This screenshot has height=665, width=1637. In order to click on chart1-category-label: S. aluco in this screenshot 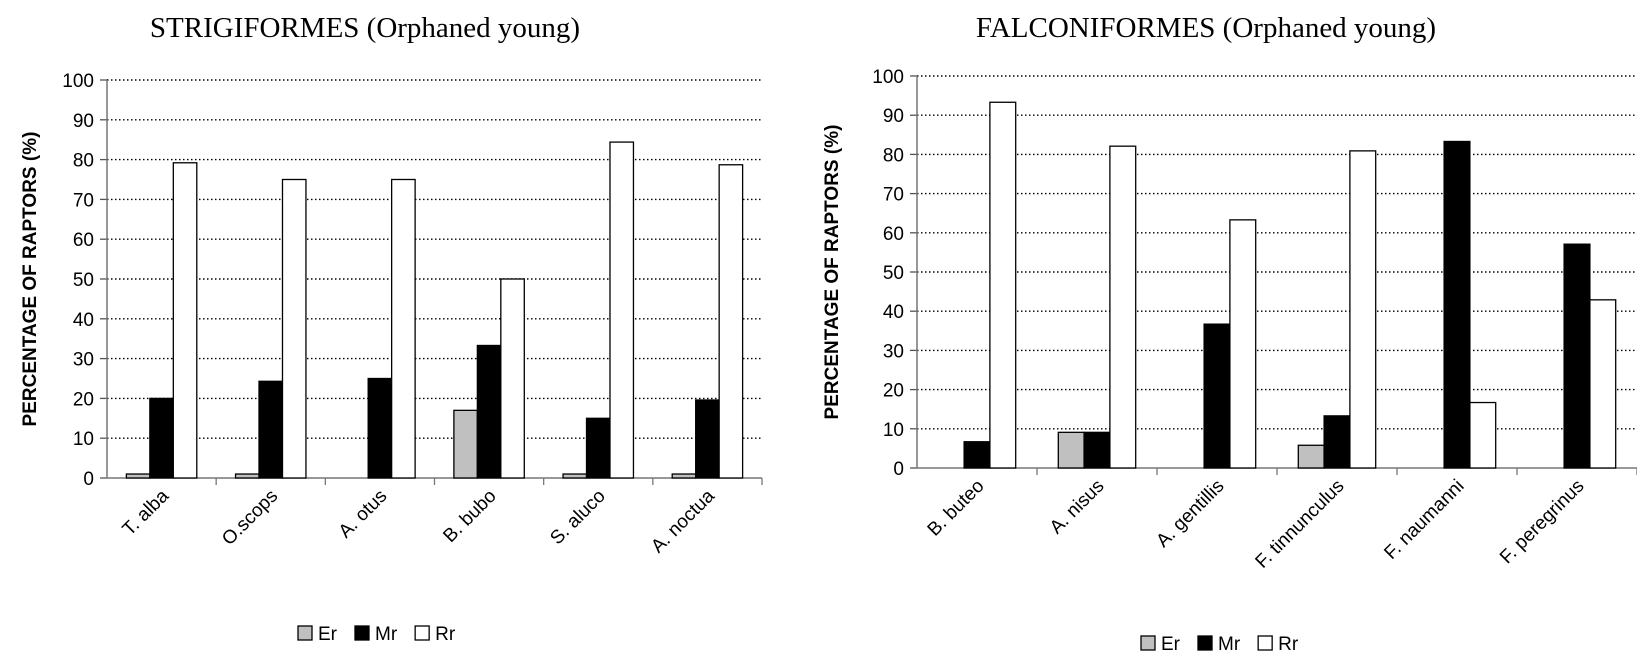, I will do `click(577, 517)`.